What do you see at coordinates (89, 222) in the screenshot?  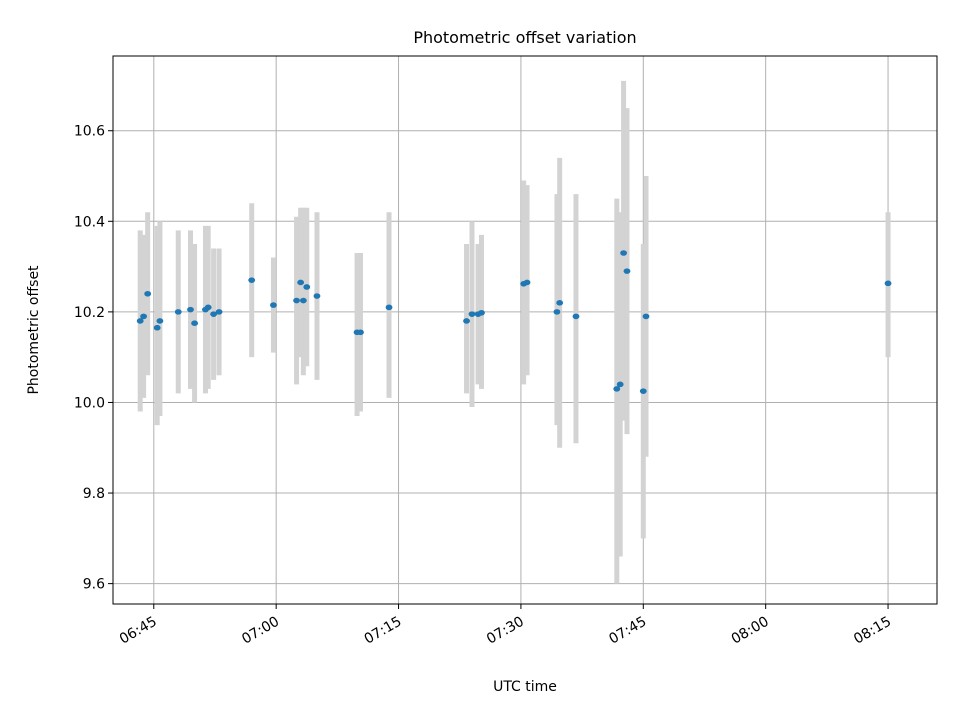 I see `y-tick-label: 10.4` at bounding box center [89, 222].